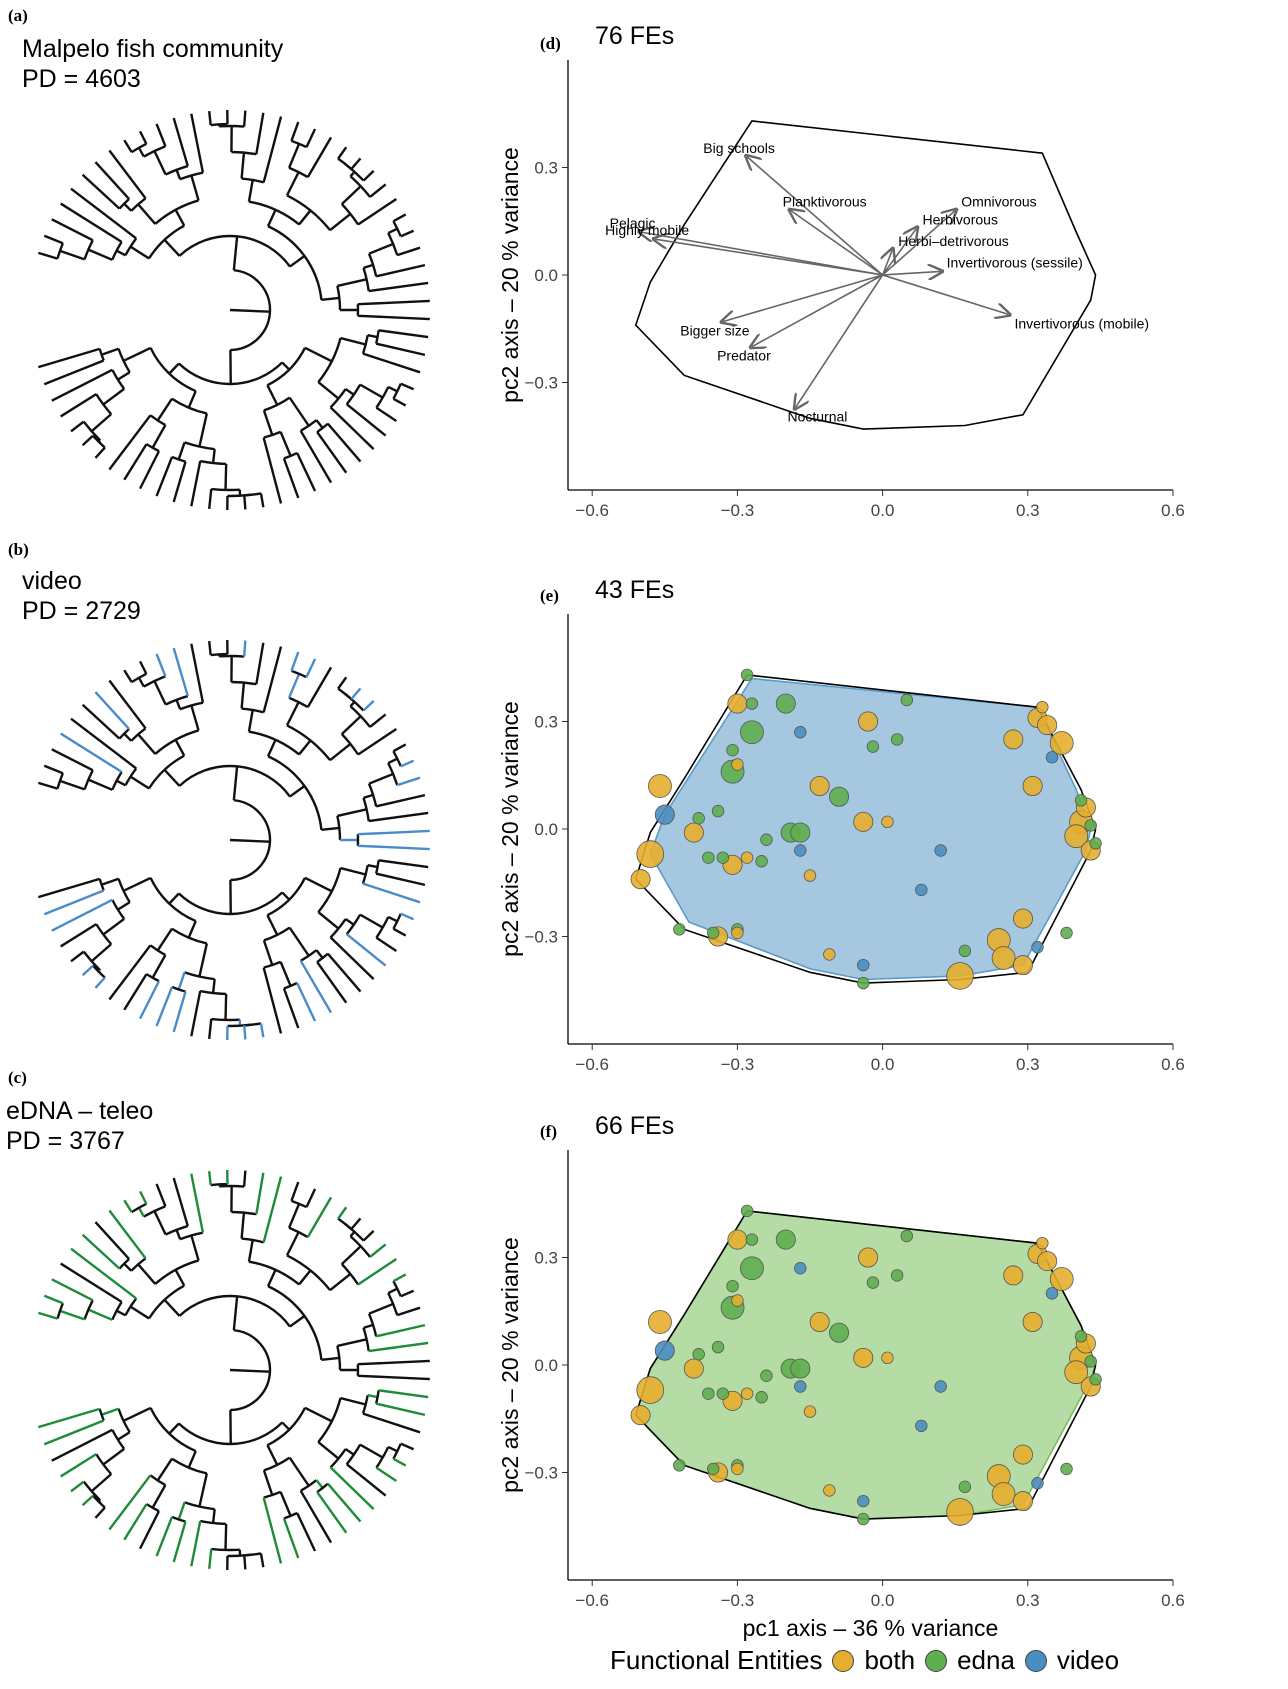 The width and height of the screenshot is (1288, 1689). Describe the element at coordinates (541, 937) in the screenshot. I see `y-tick-label: −0.3` at that location.